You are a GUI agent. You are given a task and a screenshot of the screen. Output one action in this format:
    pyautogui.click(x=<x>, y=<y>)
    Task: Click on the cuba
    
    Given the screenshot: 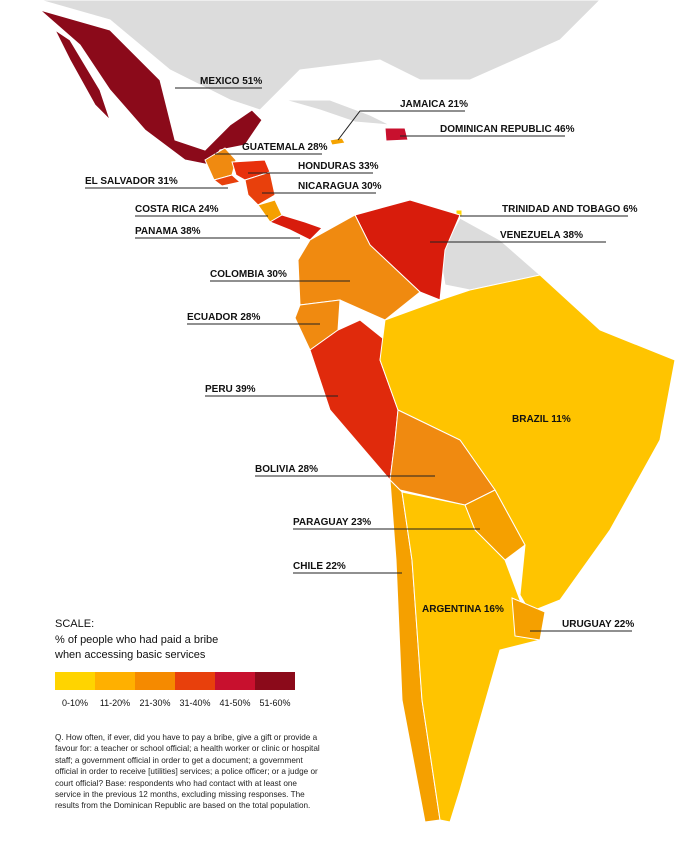 What is the action you would take?
    pyautogui.click(x=337, y=112)
    